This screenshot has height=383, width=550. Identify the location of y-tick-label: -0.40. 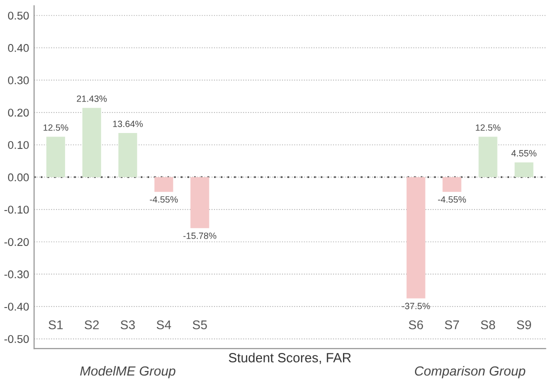
(16, 306).